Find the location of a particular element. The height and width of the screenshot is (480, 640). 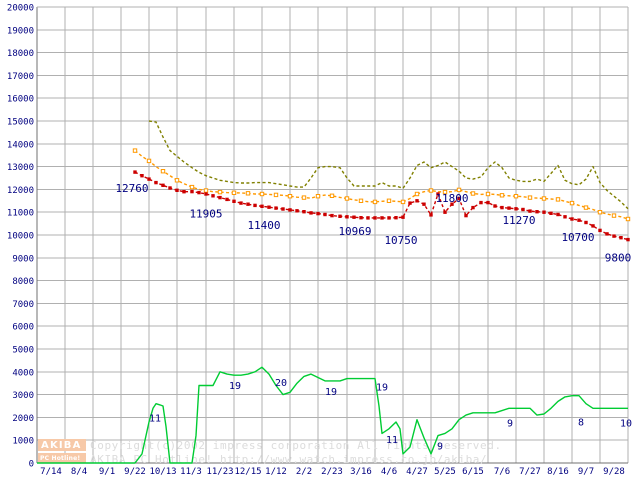

akiba-logo-text: AKIBA is located at coordinates (61, 445).